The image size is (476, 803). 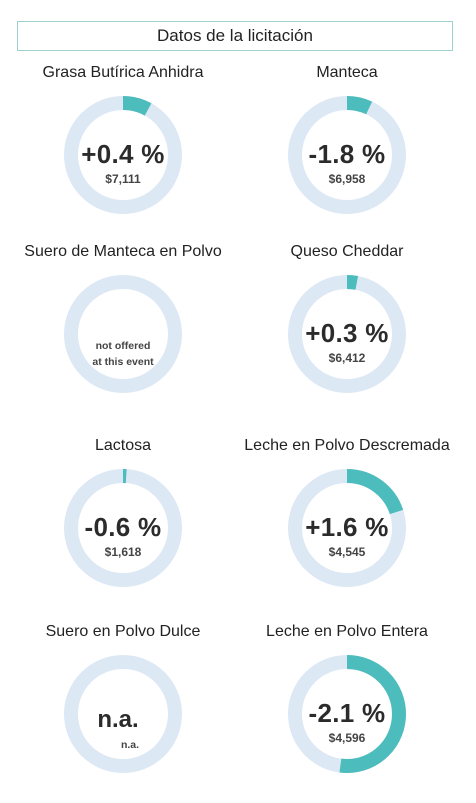 I want to click on change-percent: -1.8 %, so click(x=347, y=154).